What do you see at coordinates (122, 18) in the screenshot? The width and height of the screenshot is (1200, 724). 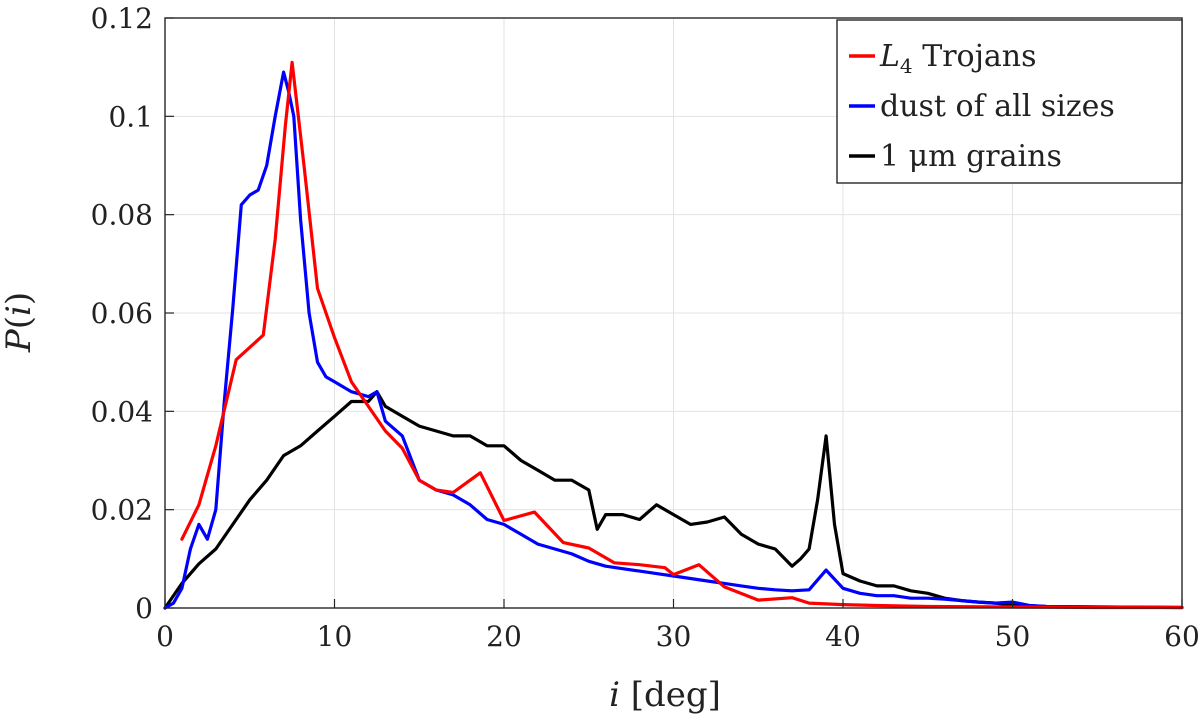 I see `y-tick-label: 0.12` at bounding box center [122, 18].